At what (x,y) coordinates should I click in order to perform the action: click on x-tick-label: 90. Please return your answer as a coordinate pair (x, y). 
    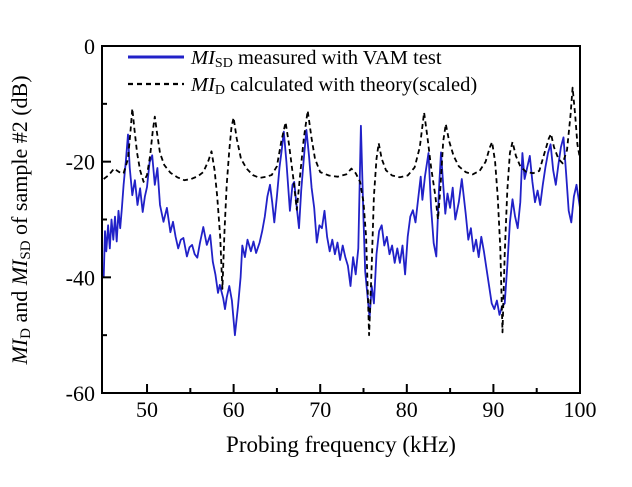
    Looking at the image, I should click on (493, 409).